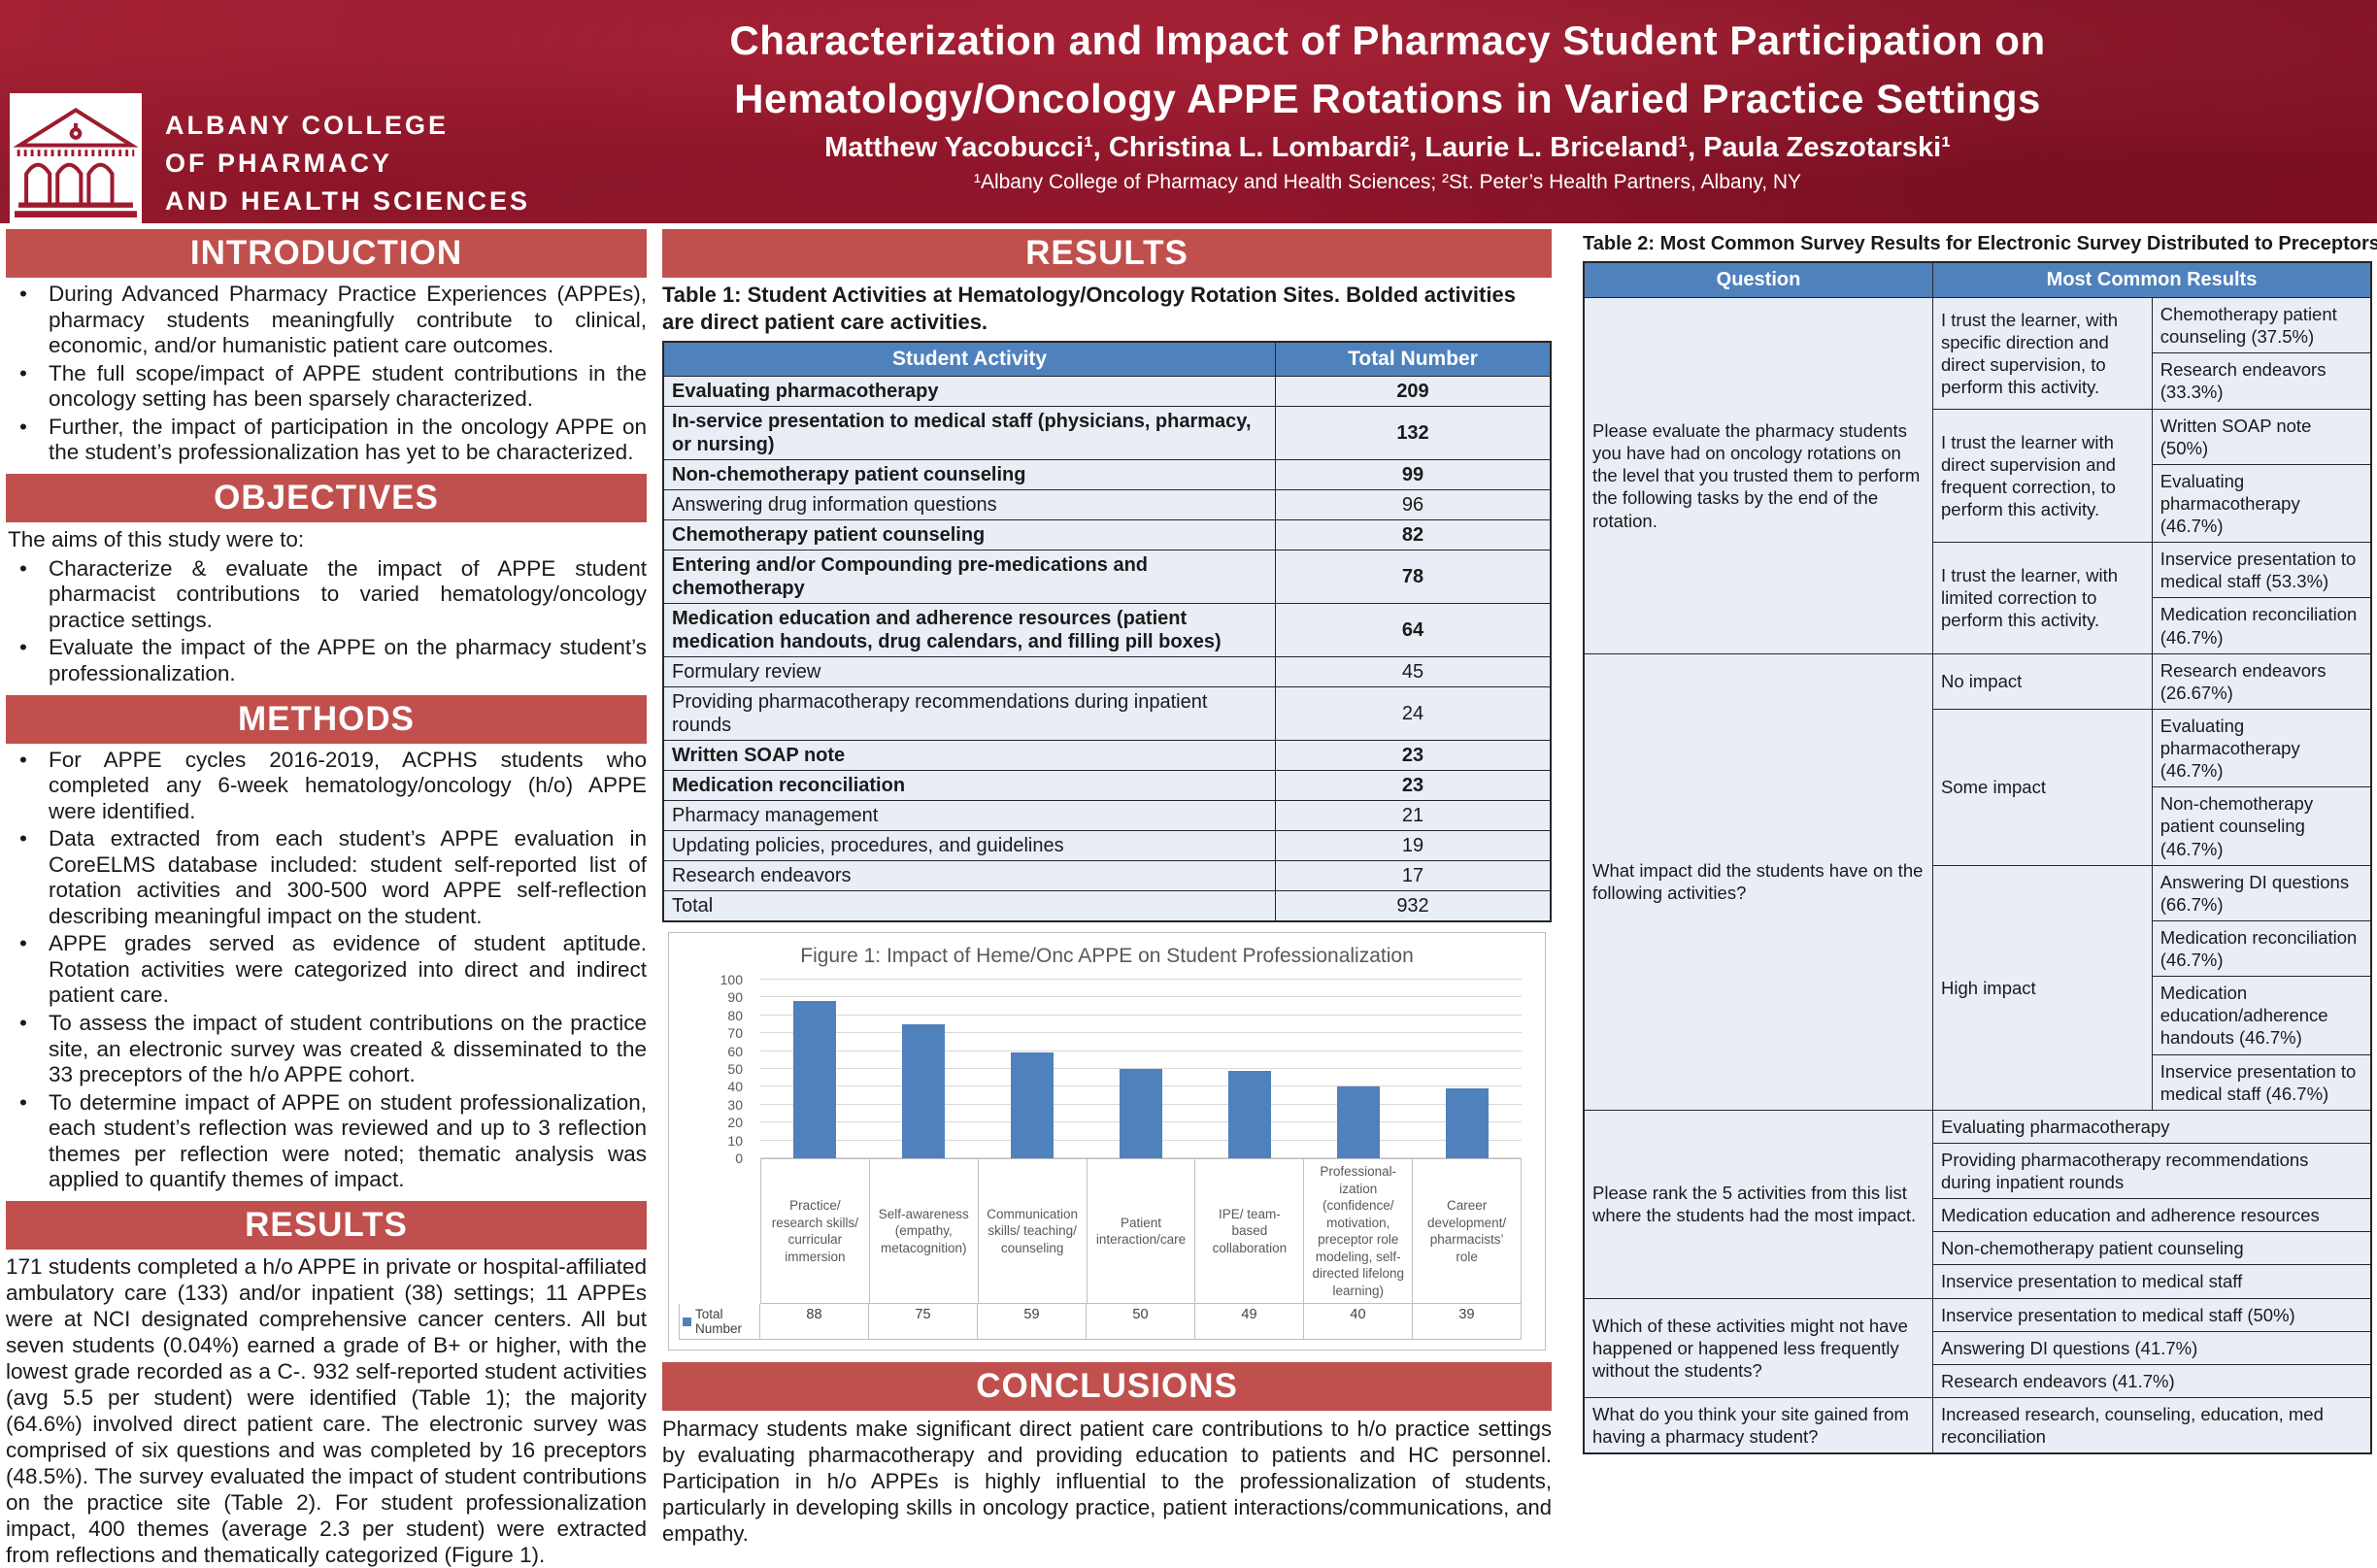 Image resolution: width=2377 pixels, height=1568 pixels. What do you see at coordinates (969, 672) in the screenshot?
I see `activity-cell: Formulary review` at bounding box center [969, 672].